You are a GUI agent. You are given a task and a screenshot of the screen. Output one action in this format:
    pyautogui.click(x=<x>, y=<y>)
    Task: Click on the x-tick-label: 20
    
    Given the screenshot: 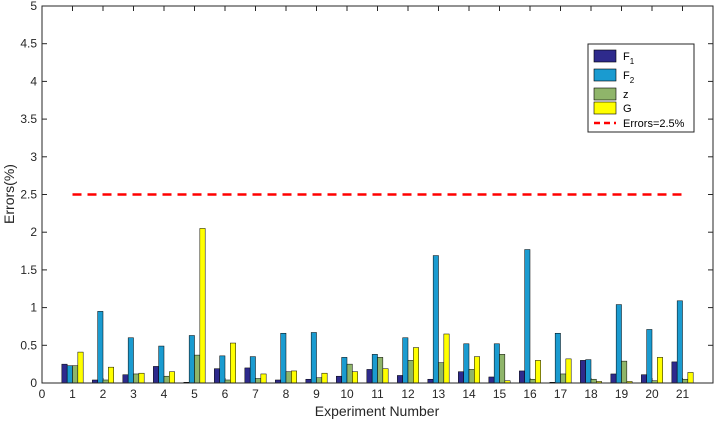 What is the action you would take?
    pyautogui.click(x=652, y=394)
    